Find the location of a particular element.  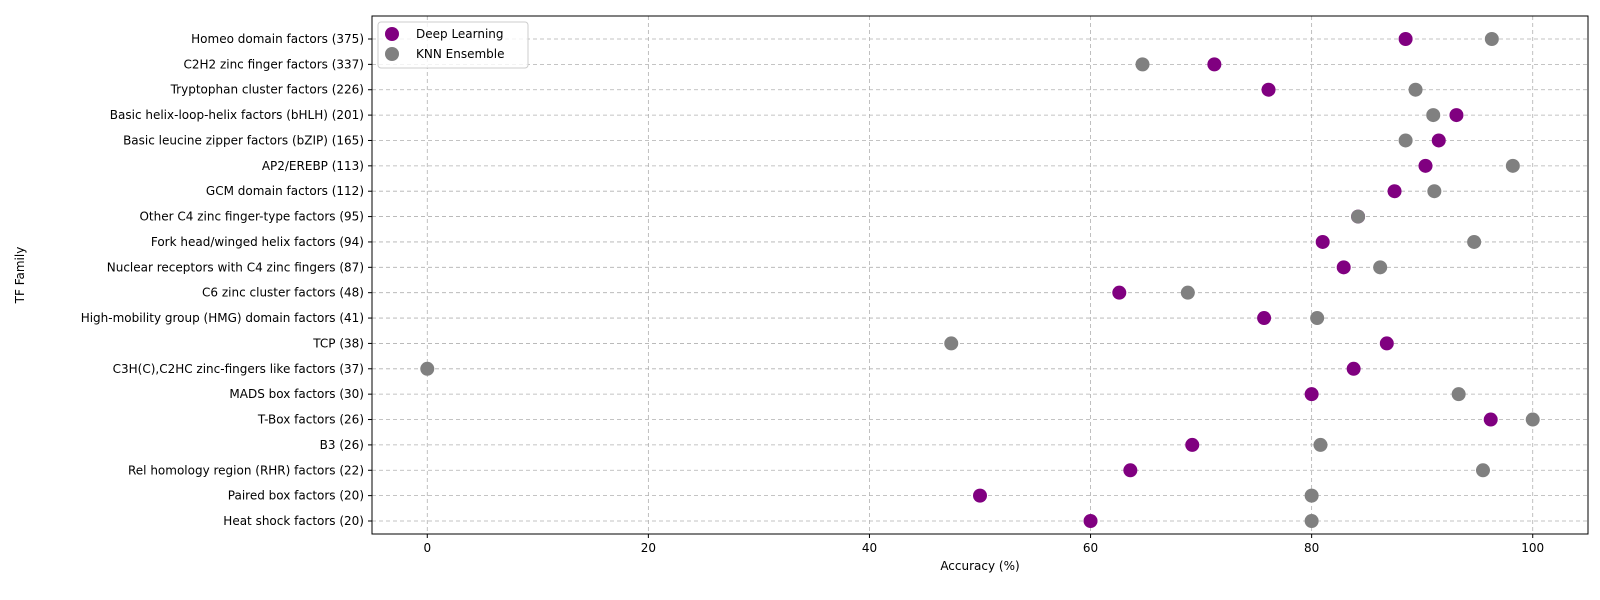

y-tick-label-tryptophan-cluster-factors-226: Tryptophan cluster factors (226) is located at coordinates (267, 90).